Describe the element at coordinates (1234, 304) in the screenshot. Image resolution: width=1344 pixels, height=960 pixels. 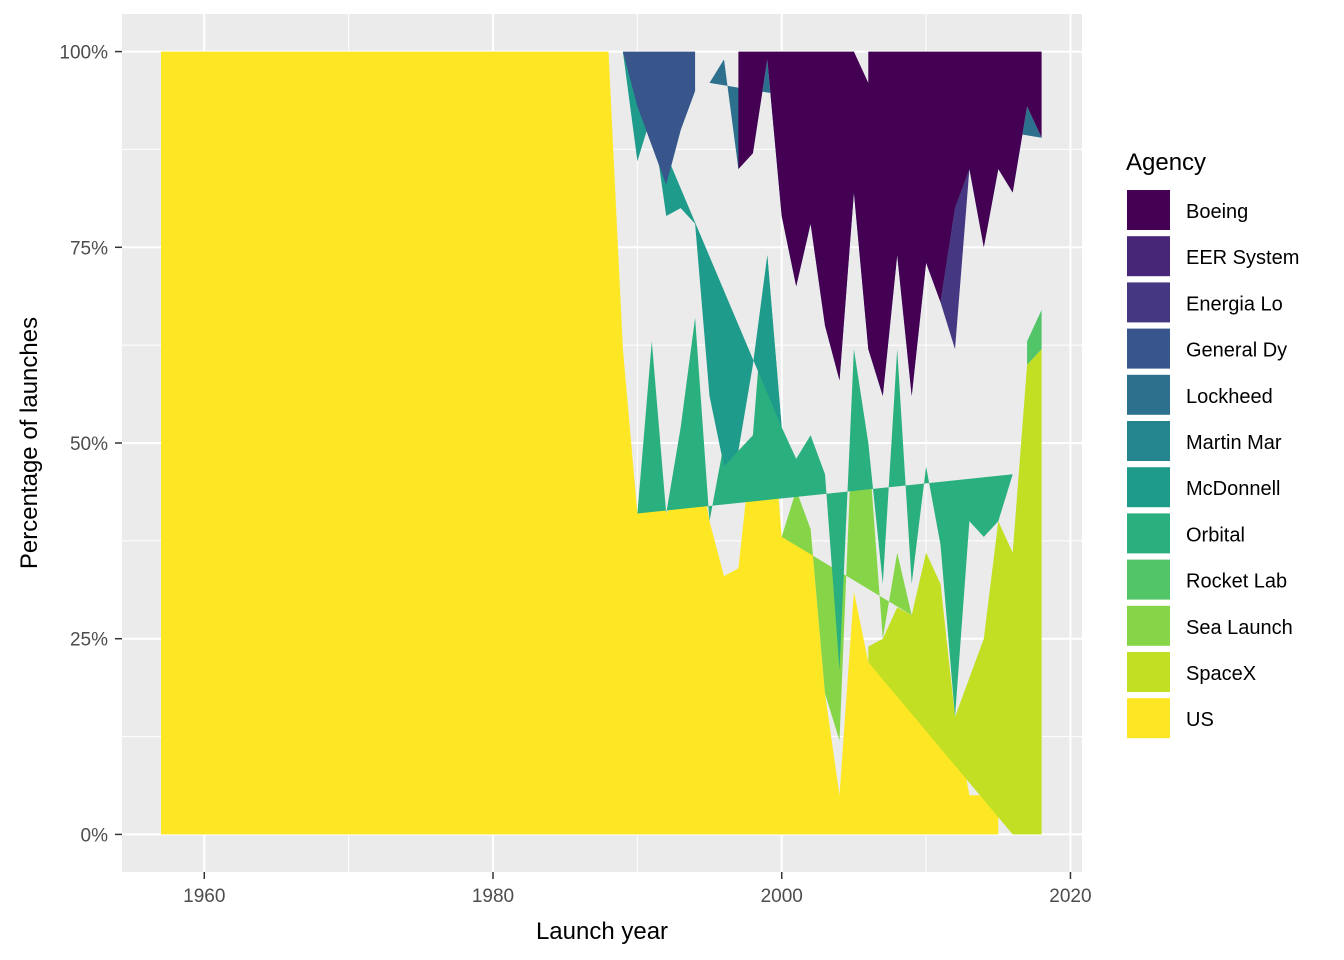
I see `legend-label: Energia Lo` at that location.